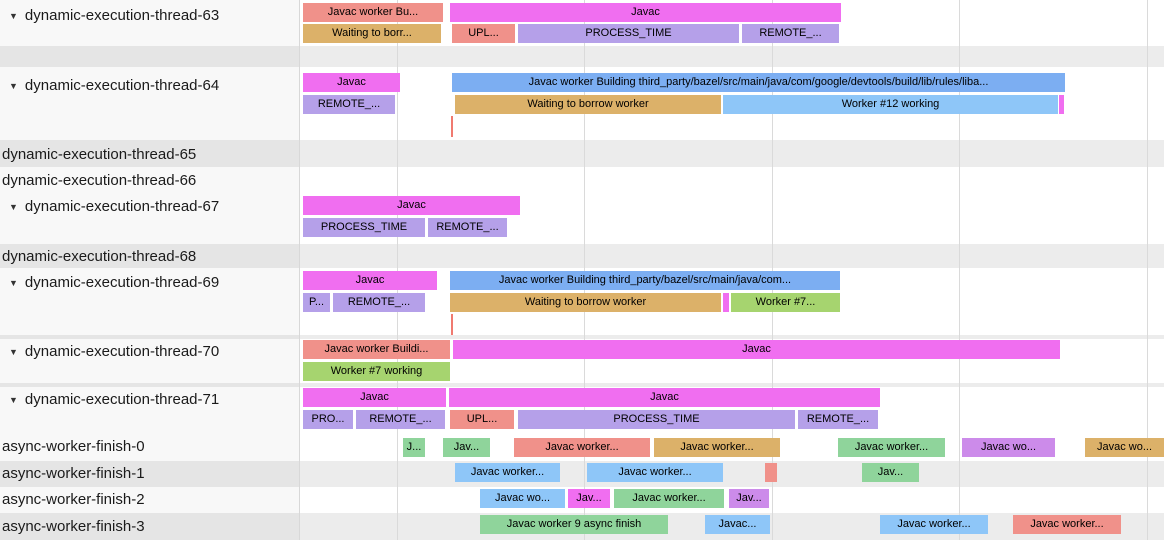 The width and height of the screenshot is (1164, 540). Describe the element at coordinates (122, 399) in the screenshot. I see `track-name-text: dynamic-execution-thread-71` at that location.